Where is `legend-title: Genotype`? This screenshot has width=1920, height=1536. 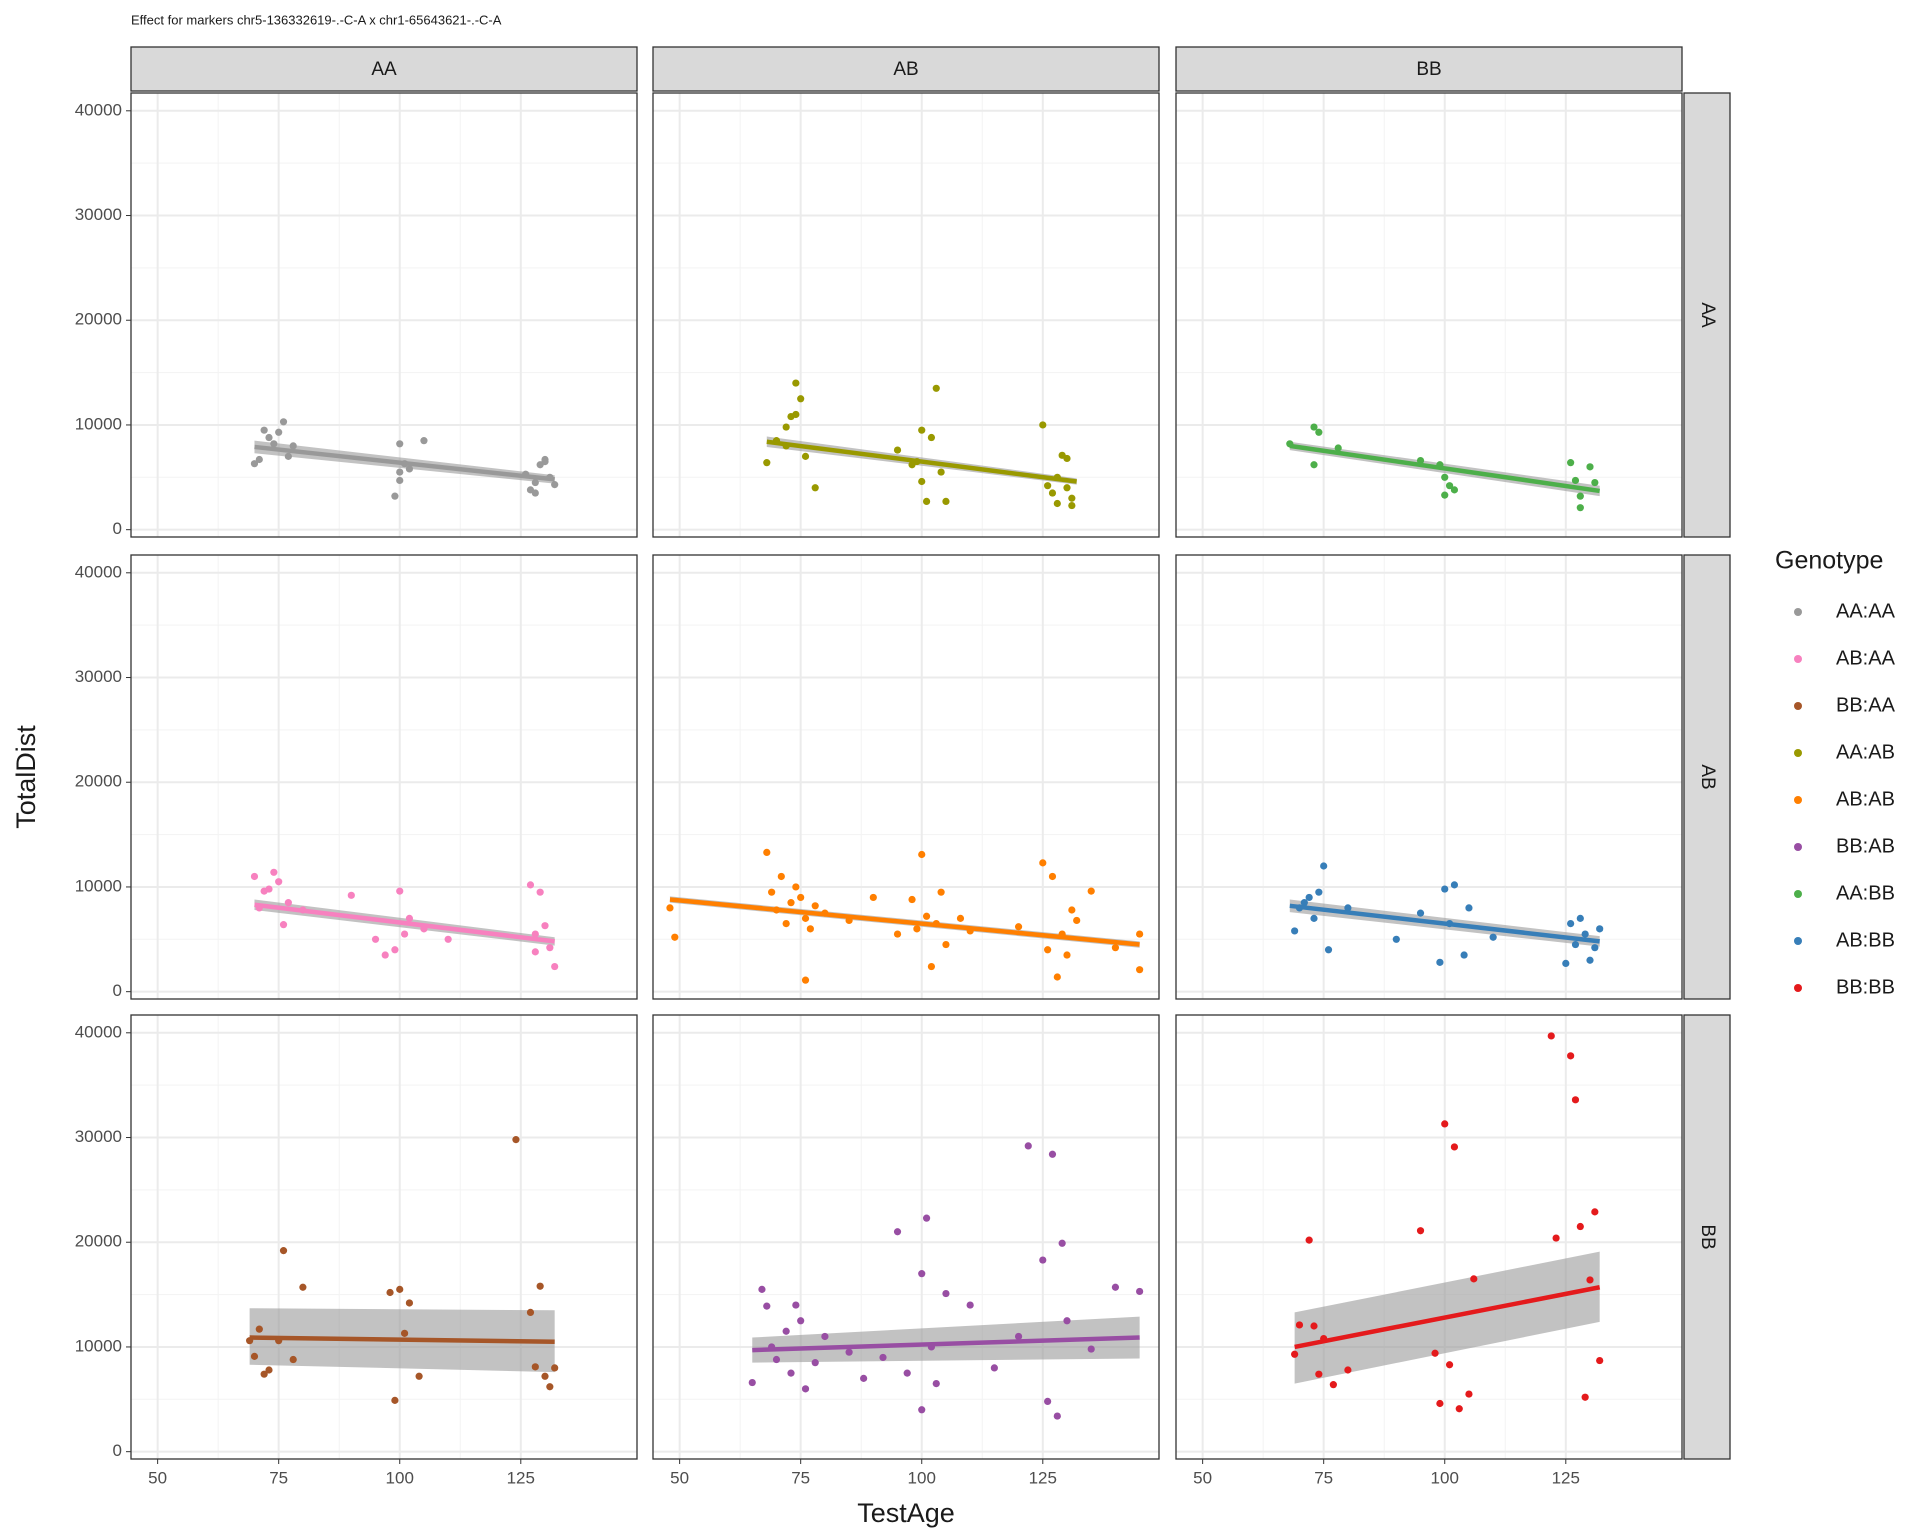 legend-title: Genotype is located at coordinates (1829, 561).